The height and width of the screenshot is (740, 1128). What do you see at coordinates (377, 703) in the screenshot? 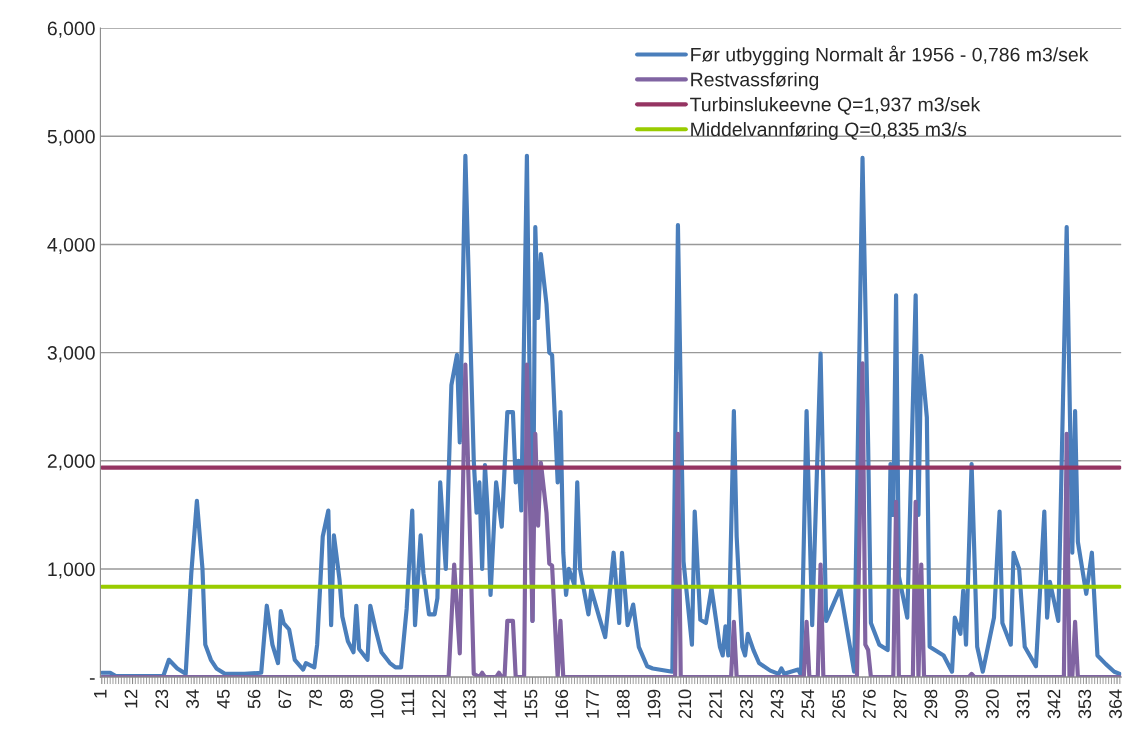
I see `x-tick-label: 100` at bounding box center [377, 703].